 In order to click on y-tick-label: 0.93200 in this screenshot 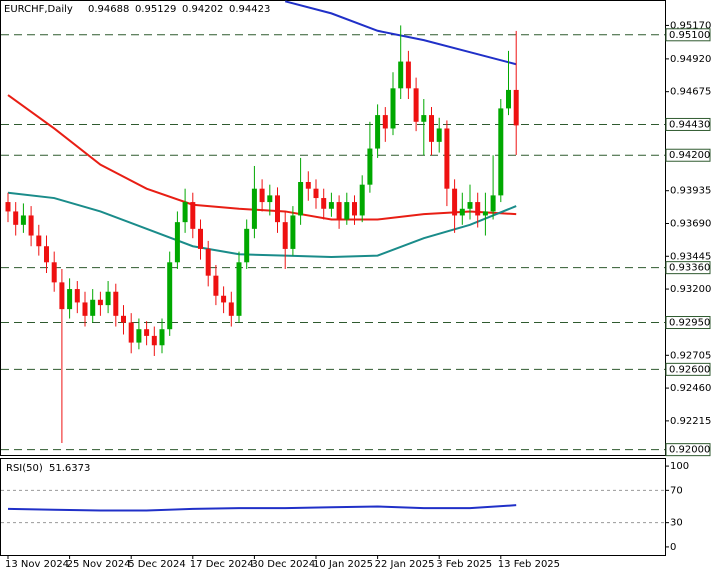, I will do `click(690, 289)`.